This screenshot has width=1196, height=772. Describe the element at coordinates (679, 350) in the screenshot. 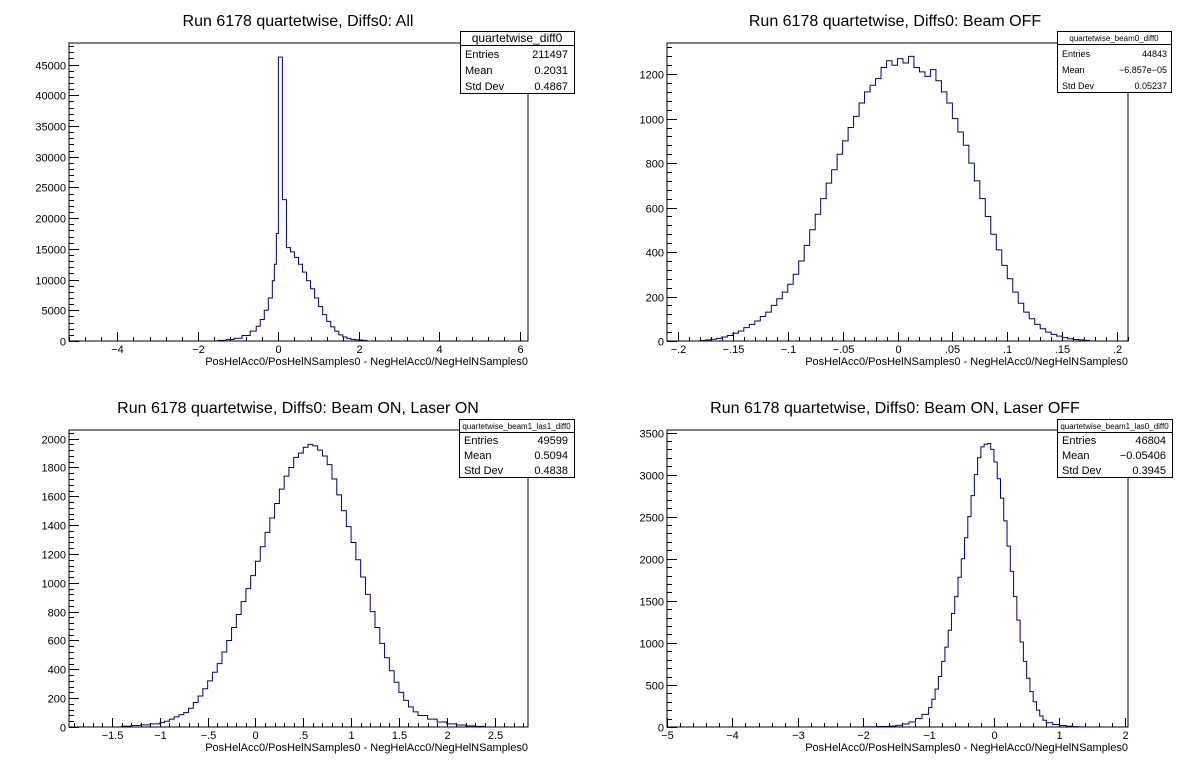

I see `x-tick-label: −.2` at that location.